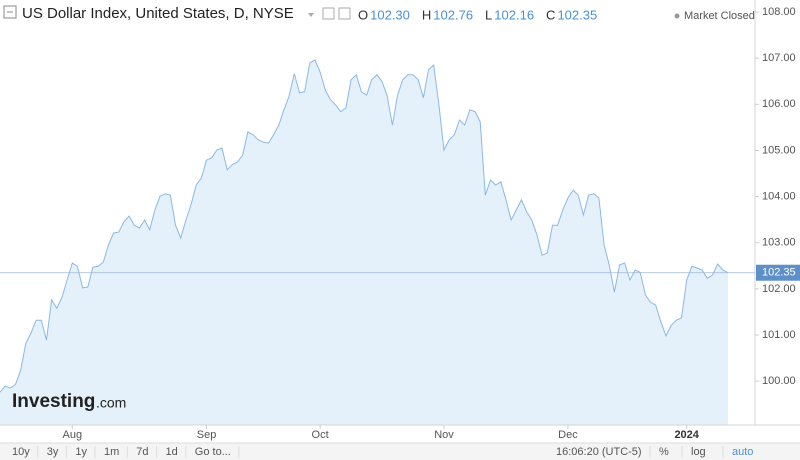  What do you see at coordinates (664, 452) in the screenshot?
I see `option-button: %` at bounding box center [664, 452].